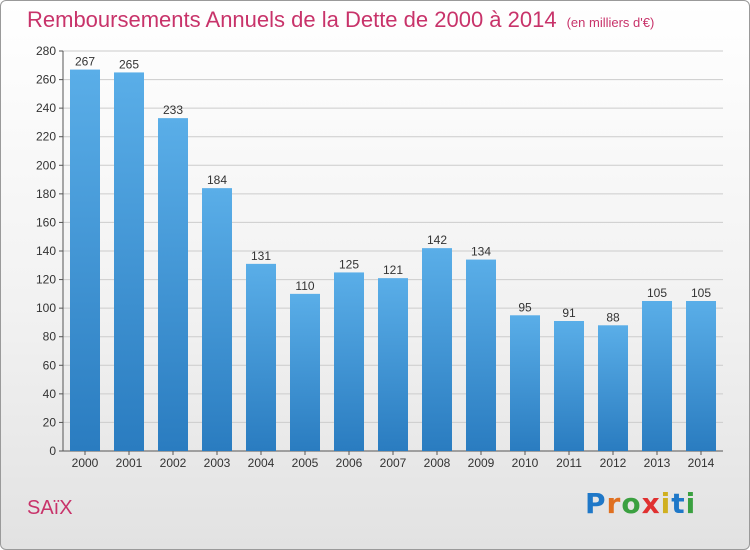 This screenshot has width=750, height=550. I want to click on y-tick-label: 120, so click(46, 280).